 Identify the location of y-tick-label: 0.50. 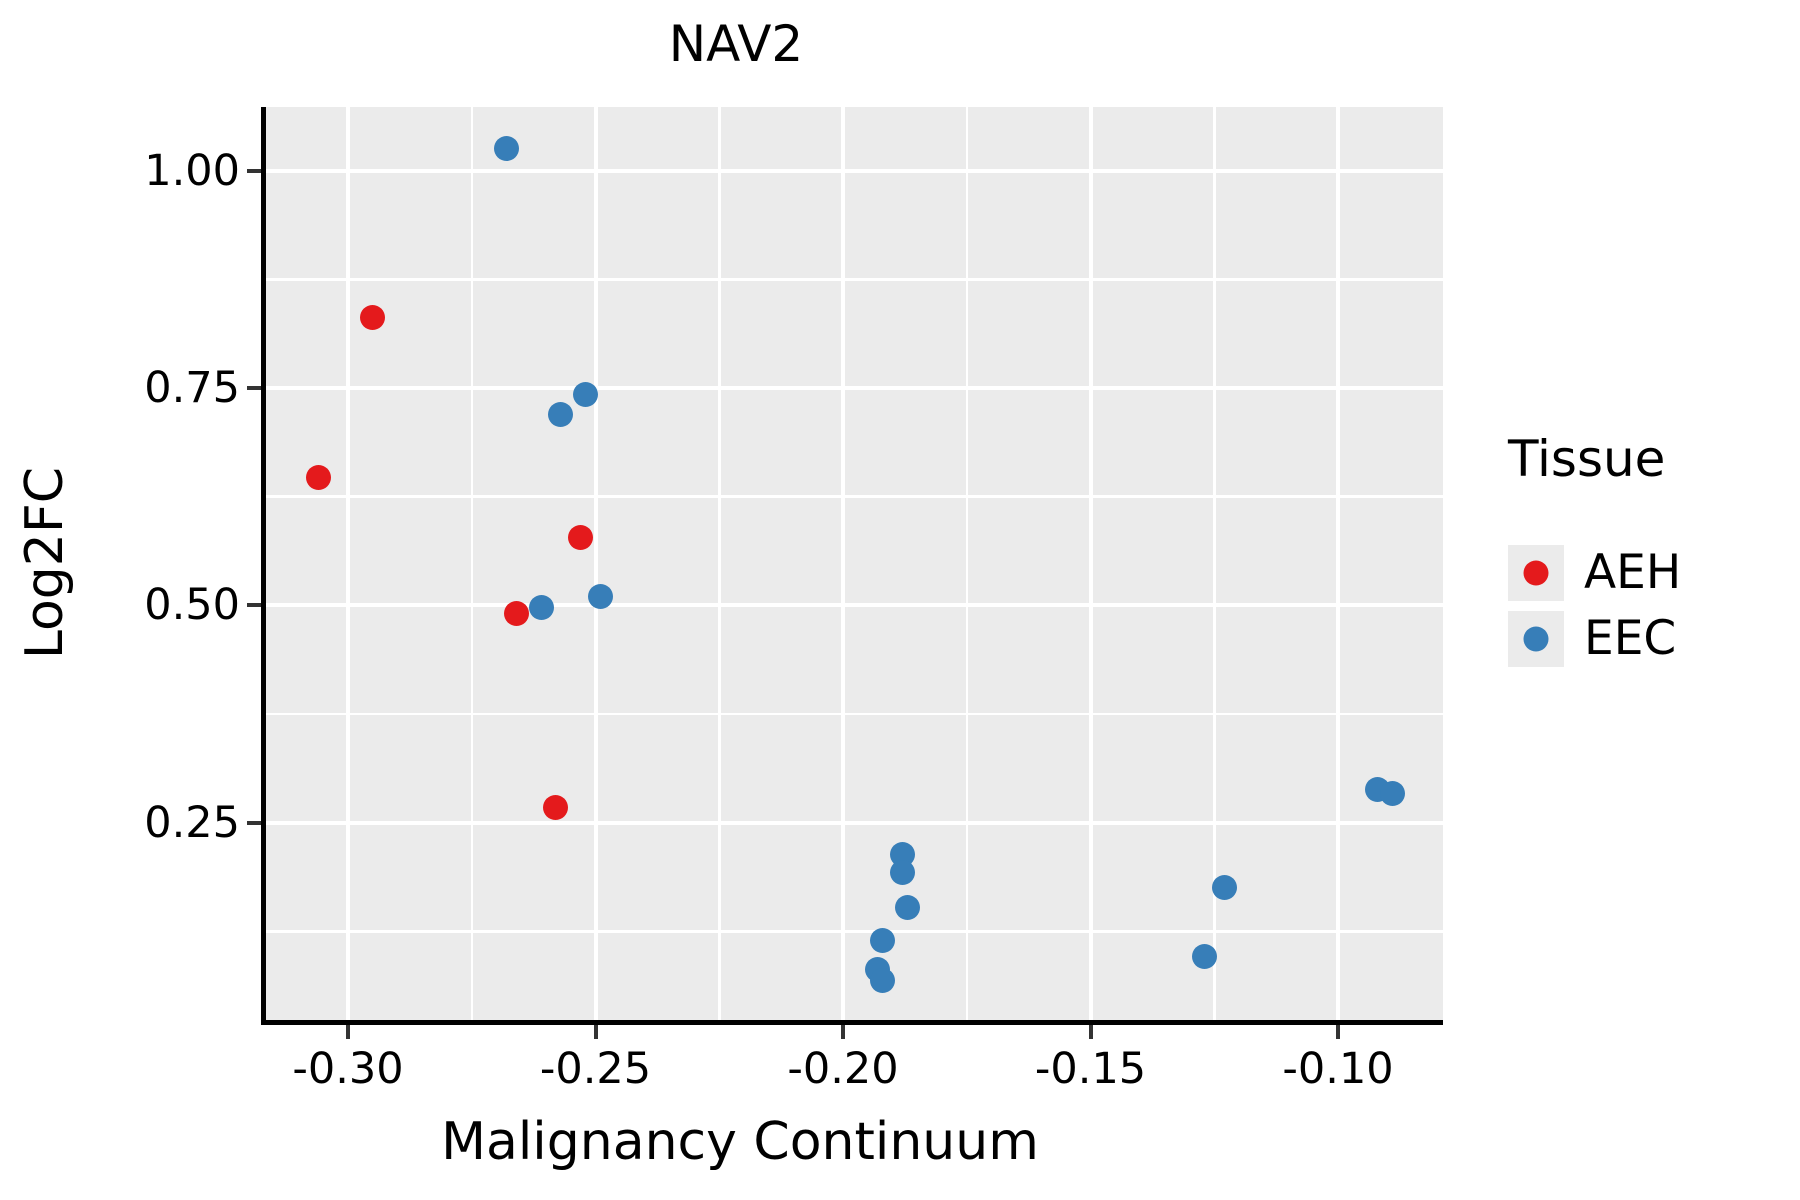
(192, 605).